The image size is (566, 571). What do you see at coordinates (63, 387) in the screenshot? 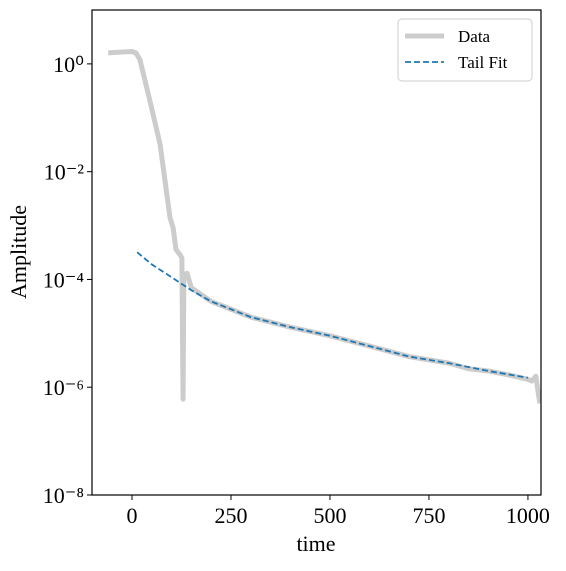
I see `y-tick-label: 10⁻⁶` at bounding box center [63, 387].